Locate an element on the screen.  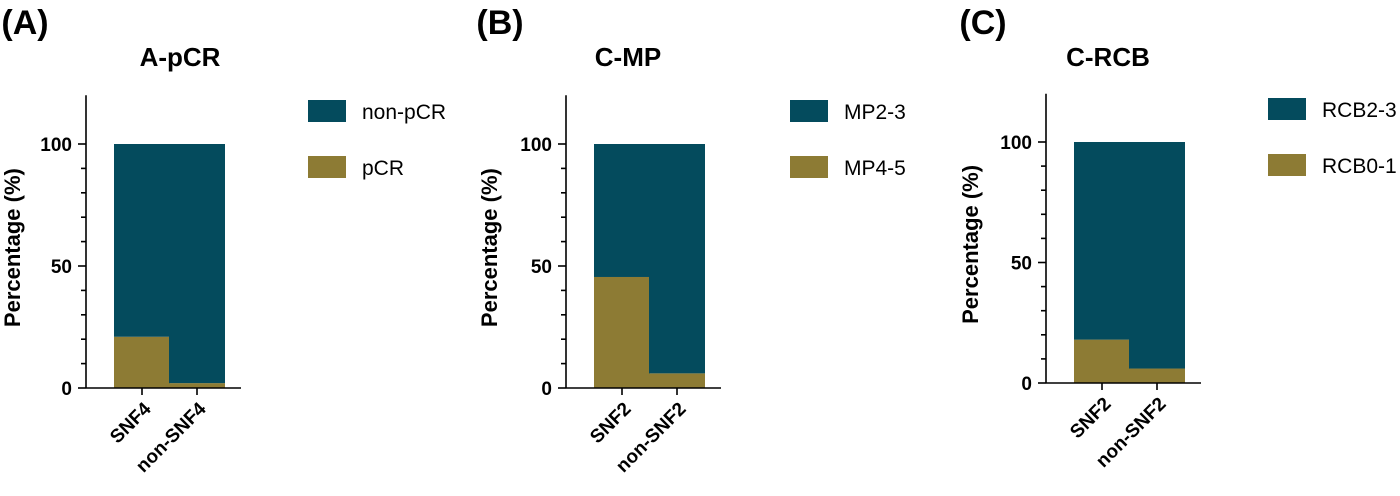
panel-letter: (C) is located at coordinates (982, 23).